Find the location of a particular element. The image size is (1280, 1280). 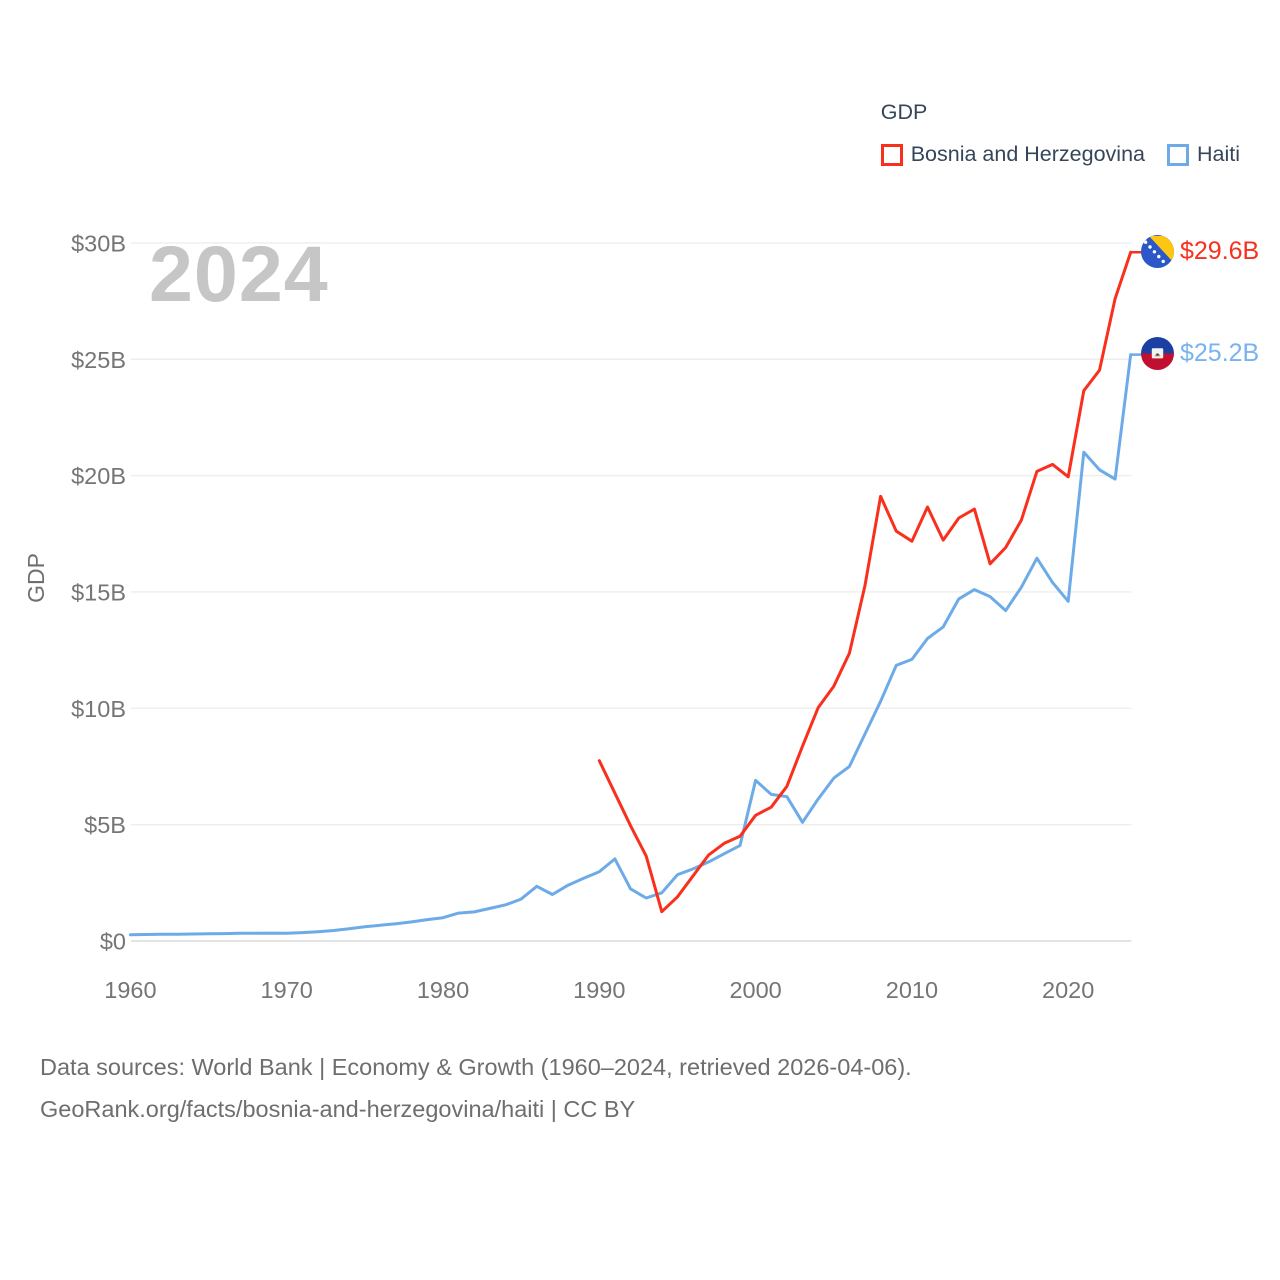

y-axis-tick-label: $15B is located at coordinates (98, 592).